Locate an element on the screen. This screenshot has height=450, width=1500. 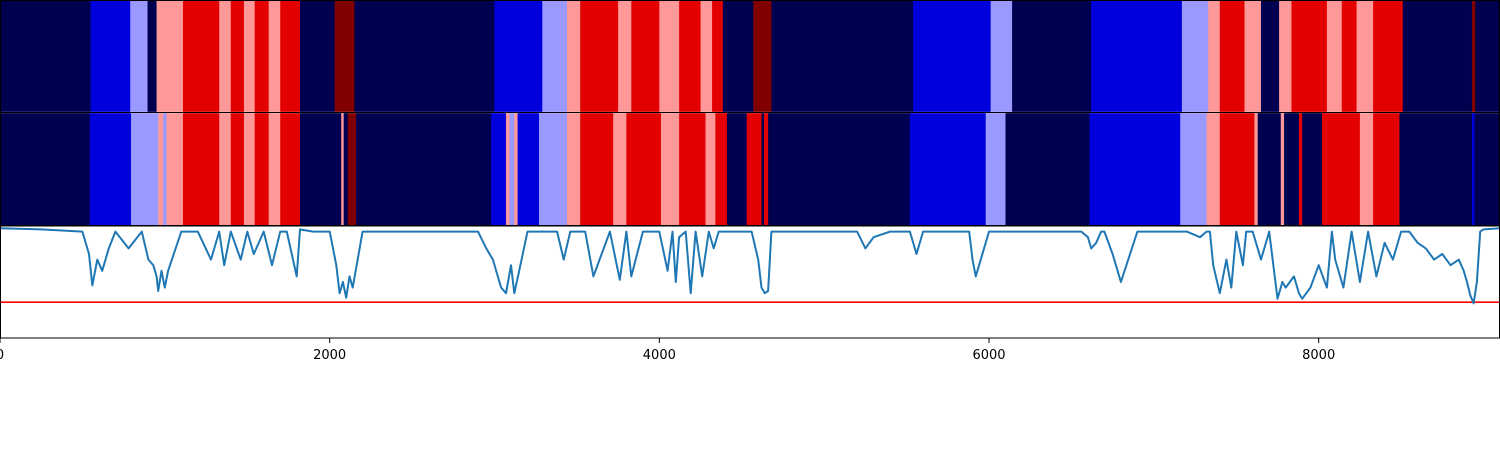
x-tick-label-4: 8000 is located at coordinates (1318, 355).